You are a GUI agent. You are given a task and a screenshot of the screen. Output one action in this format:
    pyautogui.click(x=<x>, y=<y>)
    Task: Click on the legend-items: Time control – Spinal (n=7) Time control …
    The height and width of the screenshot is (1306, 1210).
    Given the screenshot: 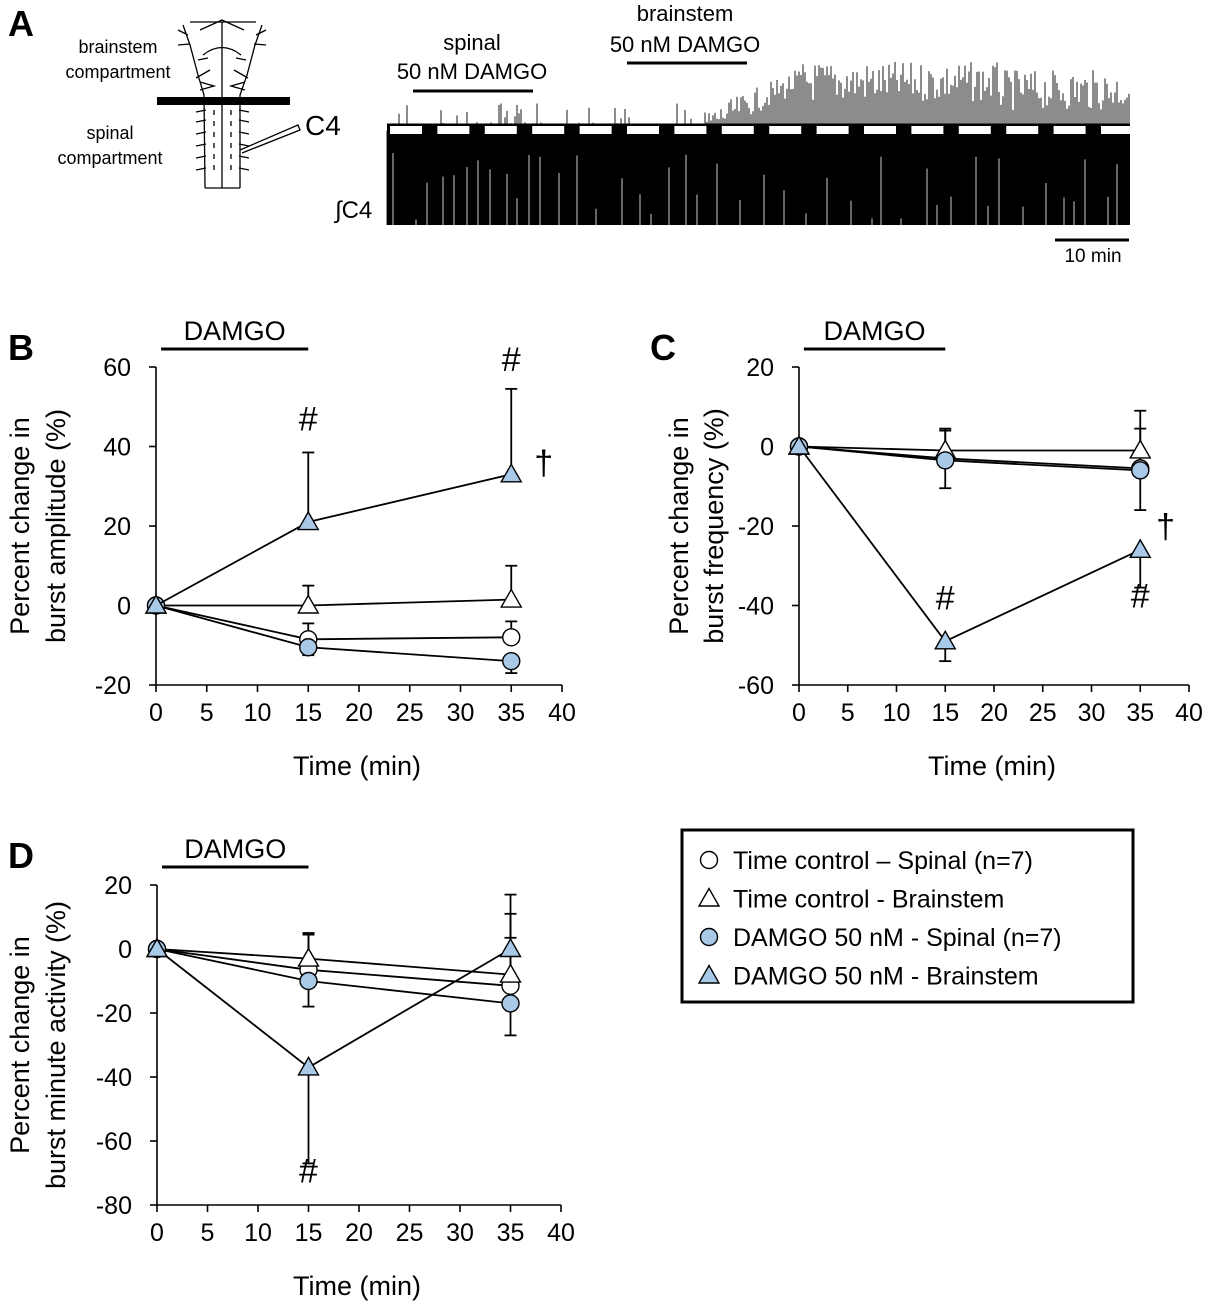 What is the action you would take?
    pyautogui.click(x=879, y=919)
    